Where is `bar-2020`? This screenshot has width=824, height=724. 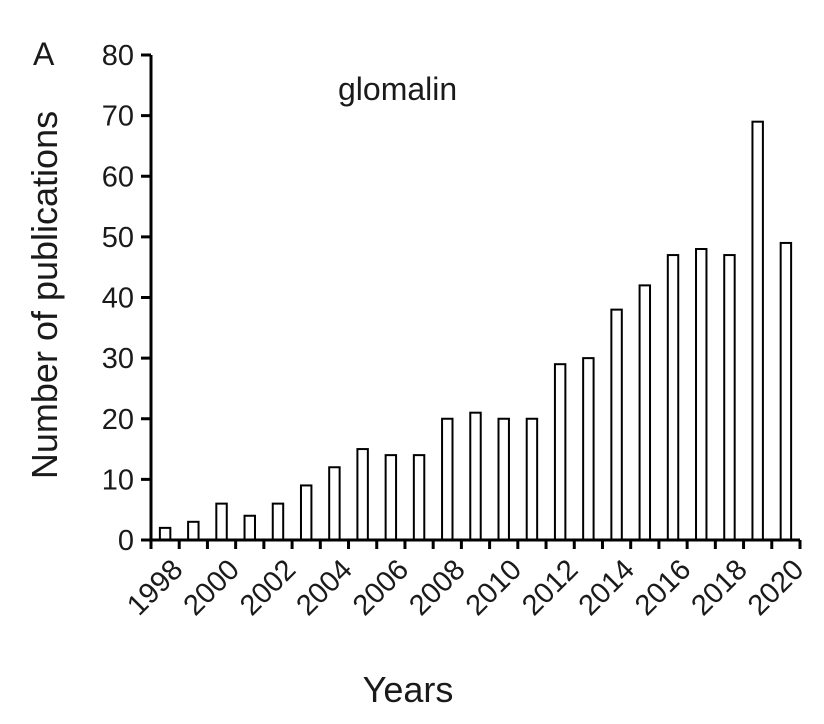 bar-2020 is located at coordinates (786, 391).